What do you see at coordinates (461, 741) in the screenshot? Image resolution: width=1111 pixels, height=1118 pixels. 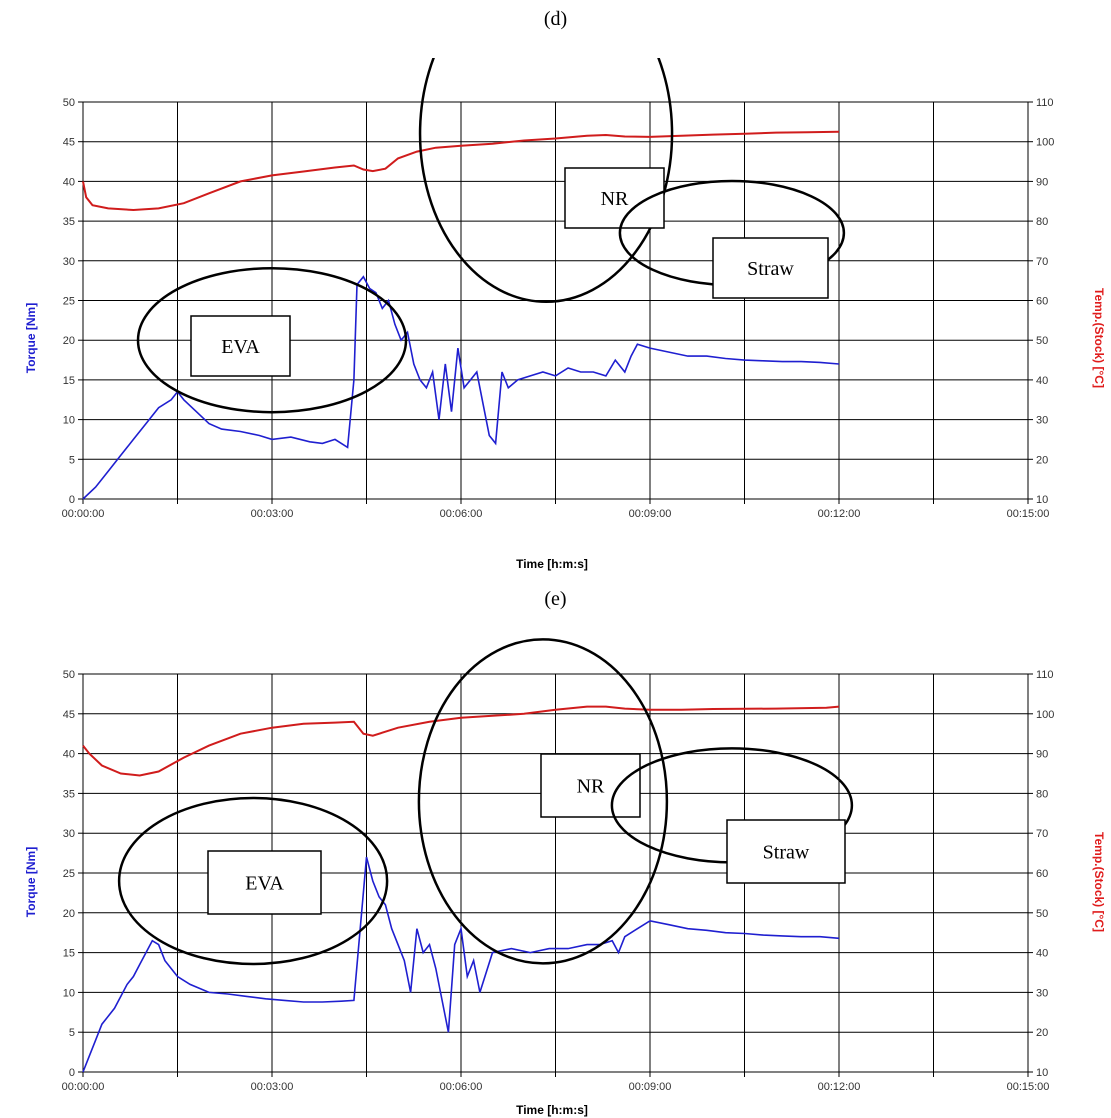 I see `series-line-temperature` at bounding box center [461, 741].